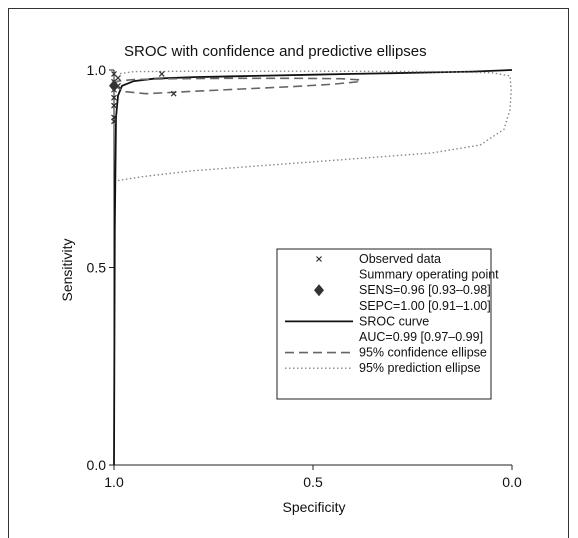 The height and width of the screenshot is (538, 578). Describe the element at coordinates (421, 337) in the screenshot. I see `legend-label: AUC=0.99 [0.97–0.99]` at that location.